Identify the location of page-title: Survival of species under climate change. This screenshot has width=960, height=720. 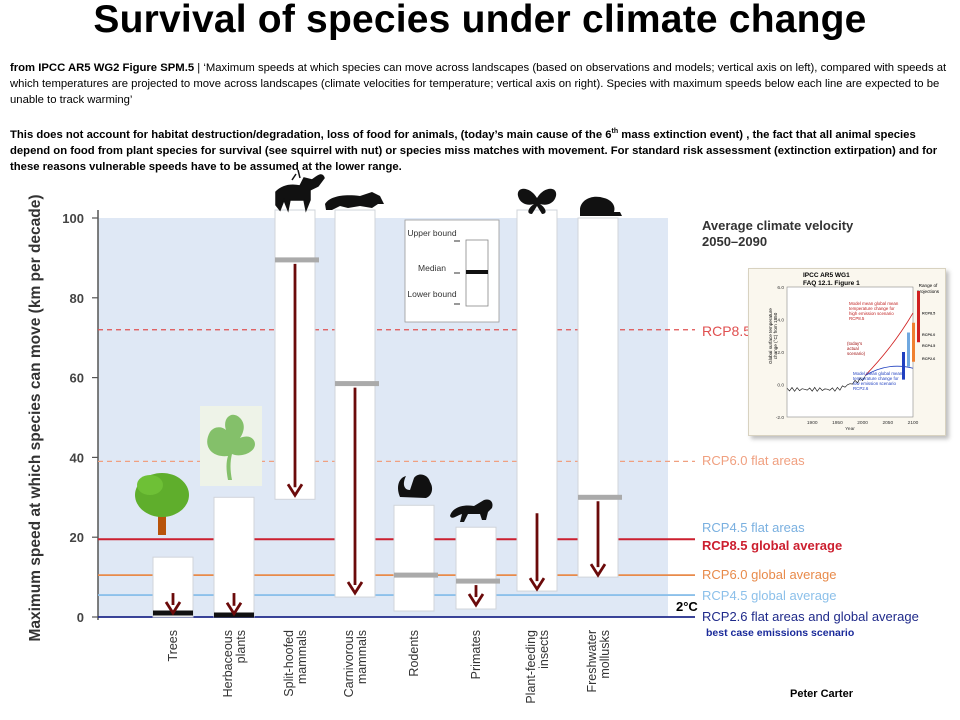
(480, 20).